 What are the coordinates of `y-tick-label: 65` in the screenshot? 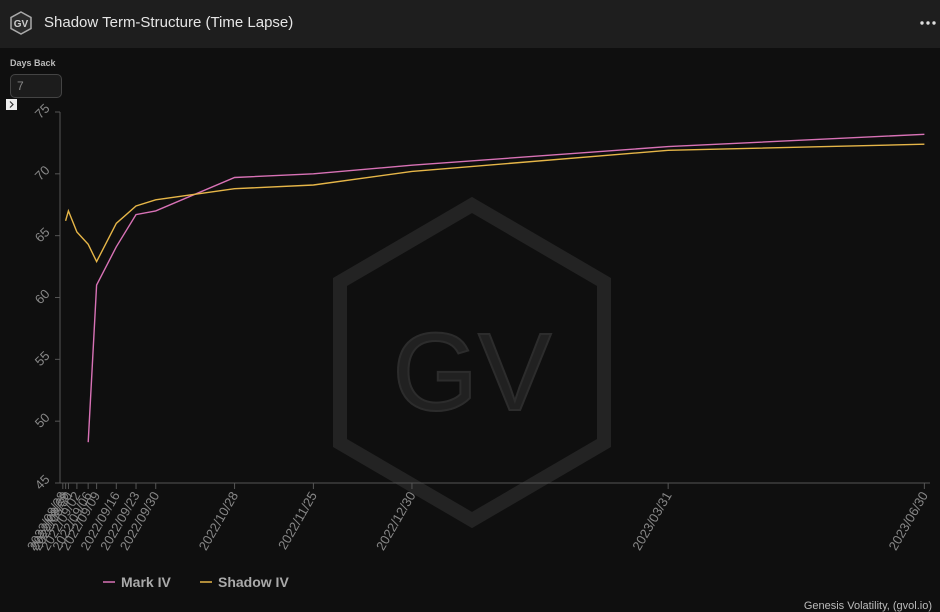 It's located at (42, 234).